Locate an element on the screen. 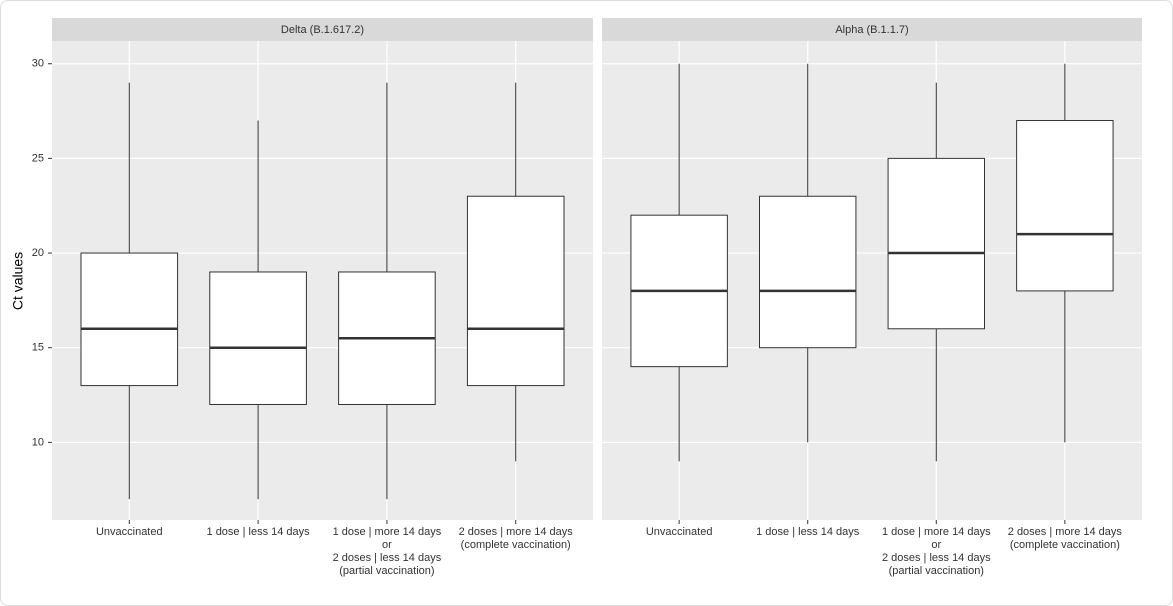  strip-label: Delta (B.1.617.2) is located at coordinates (322, 30).